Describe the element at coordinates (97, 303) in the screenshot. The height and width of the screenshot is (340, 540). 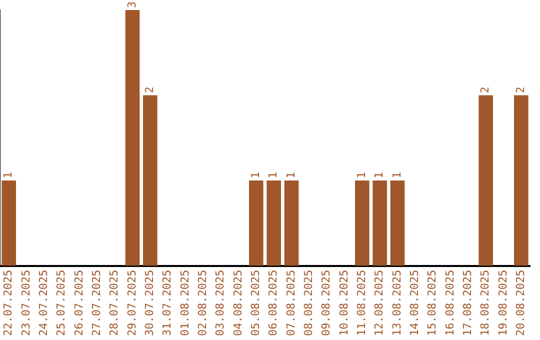
I see `x-tick-label: 27.07.2025` at that location.